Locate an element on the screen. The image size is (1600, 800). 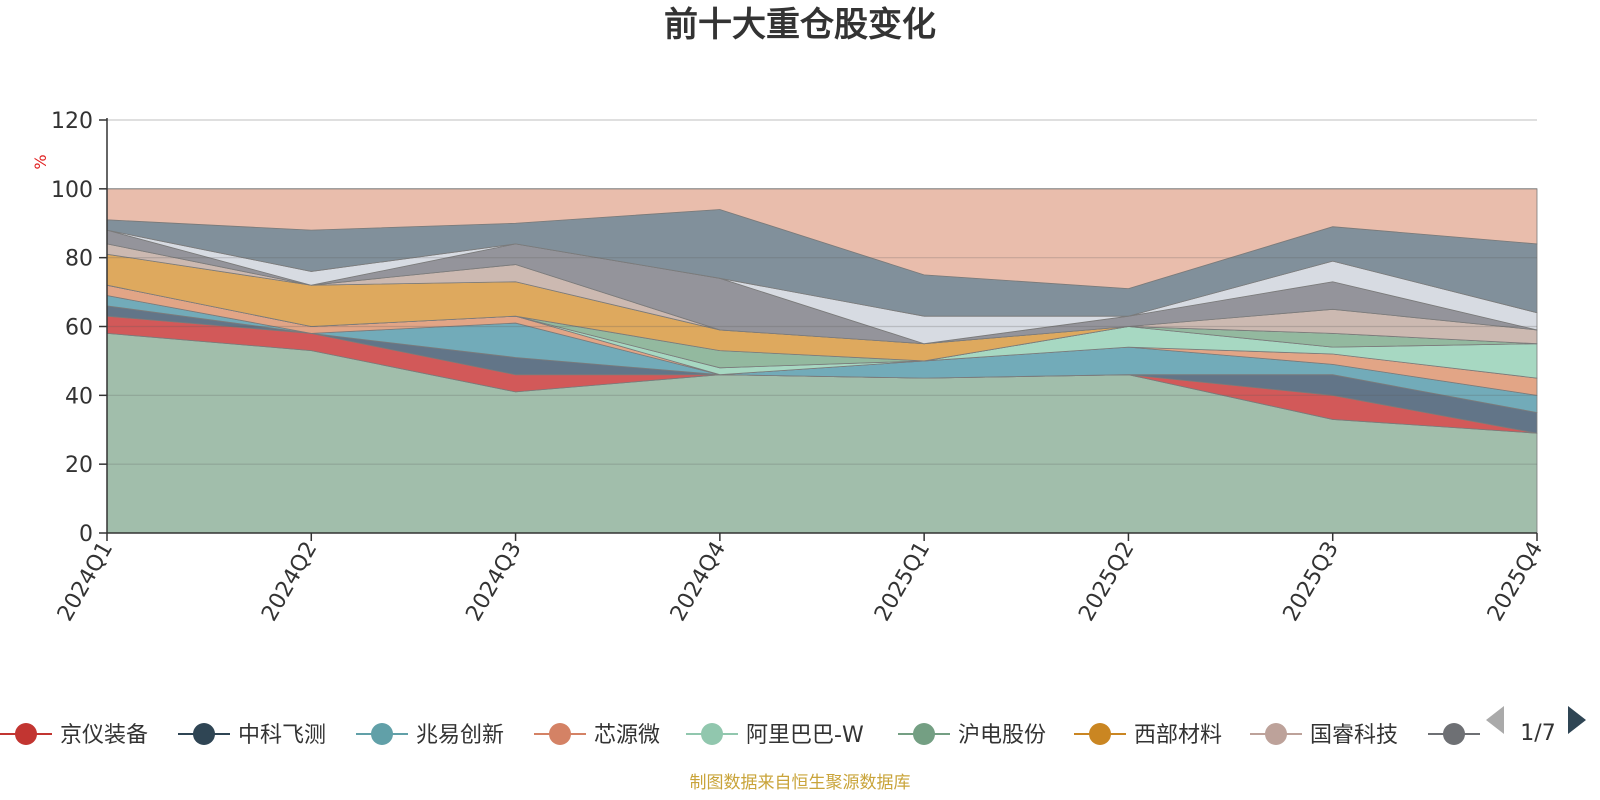
y-axis-ticks: 0 20 40 60 80 100 120 is located at coordinates (79, 328).